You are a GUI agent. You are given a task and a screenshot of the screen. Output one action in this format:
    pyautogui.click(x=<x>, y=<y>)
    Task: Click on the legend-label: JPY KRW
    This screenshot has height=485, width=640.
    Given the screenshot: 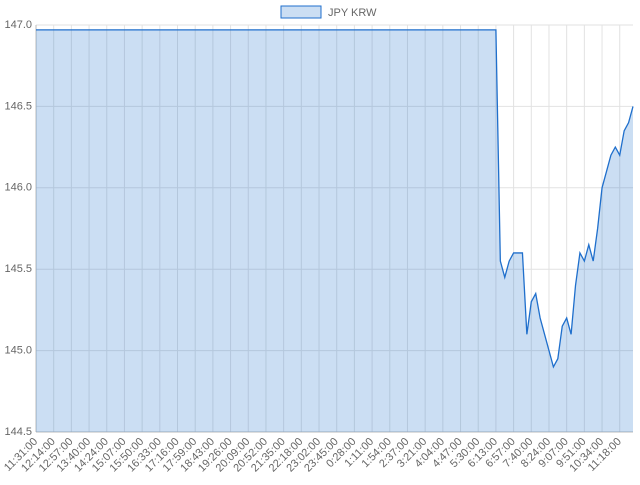 What is the action you would take?
    pyautogui.click(x=352, y=13)
    